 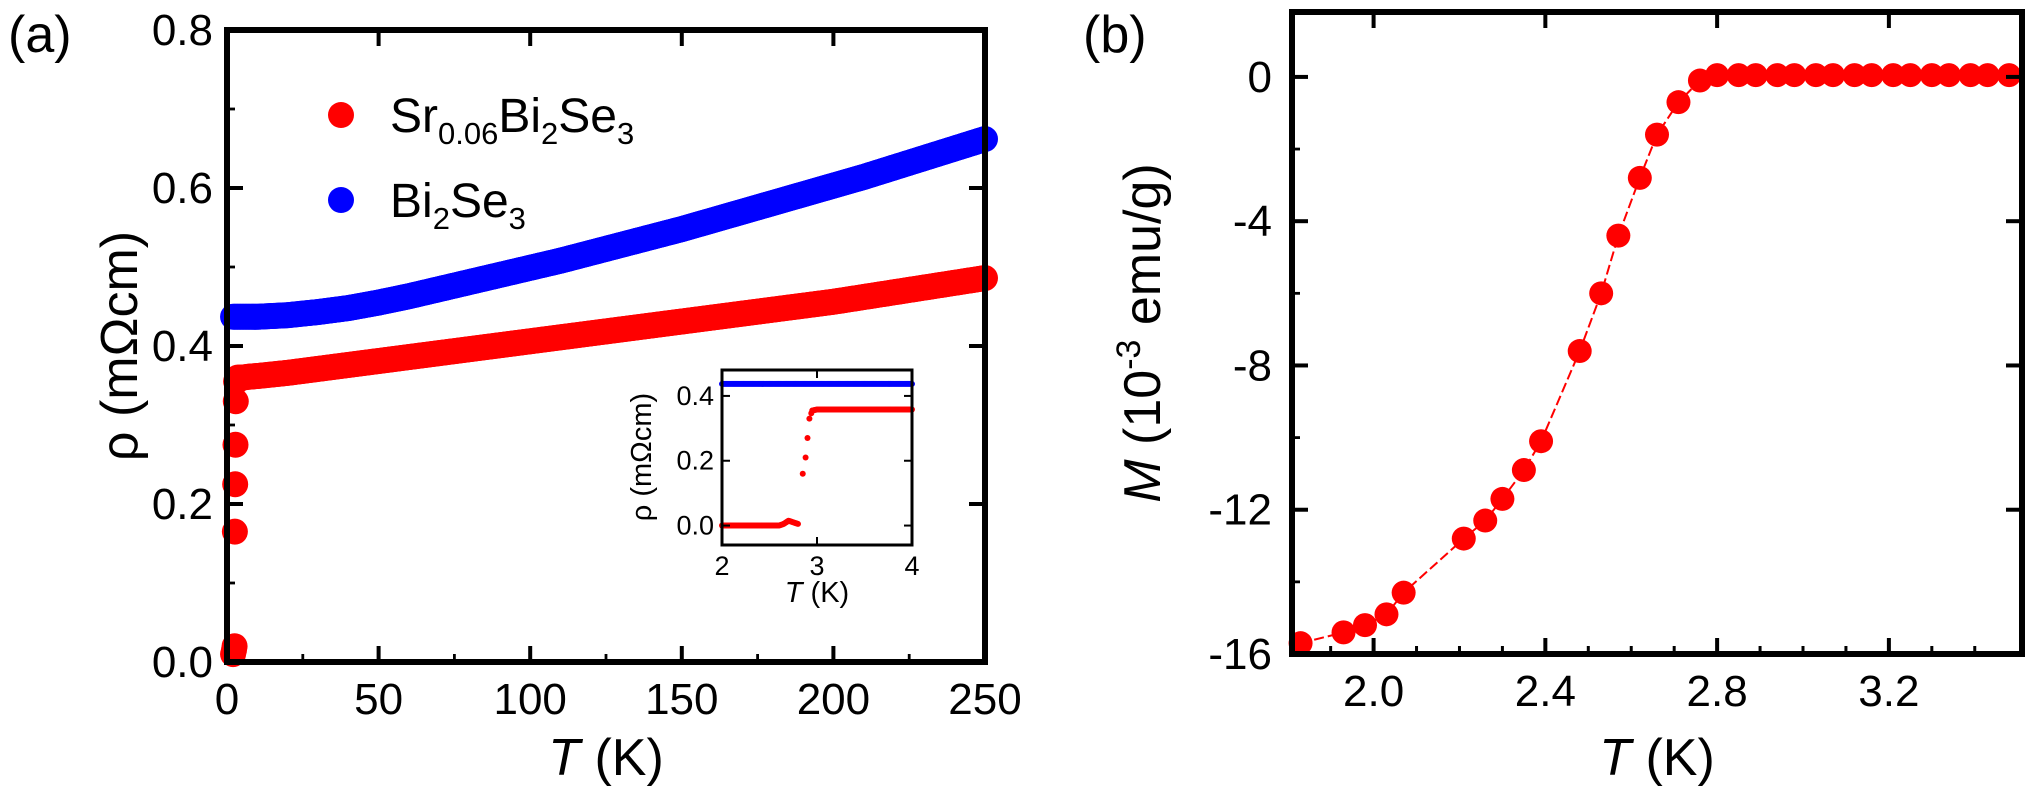 I want to click on inset-ticks: 2 3 4 0.0 0.2 0.4, so click(x=798, y=475).